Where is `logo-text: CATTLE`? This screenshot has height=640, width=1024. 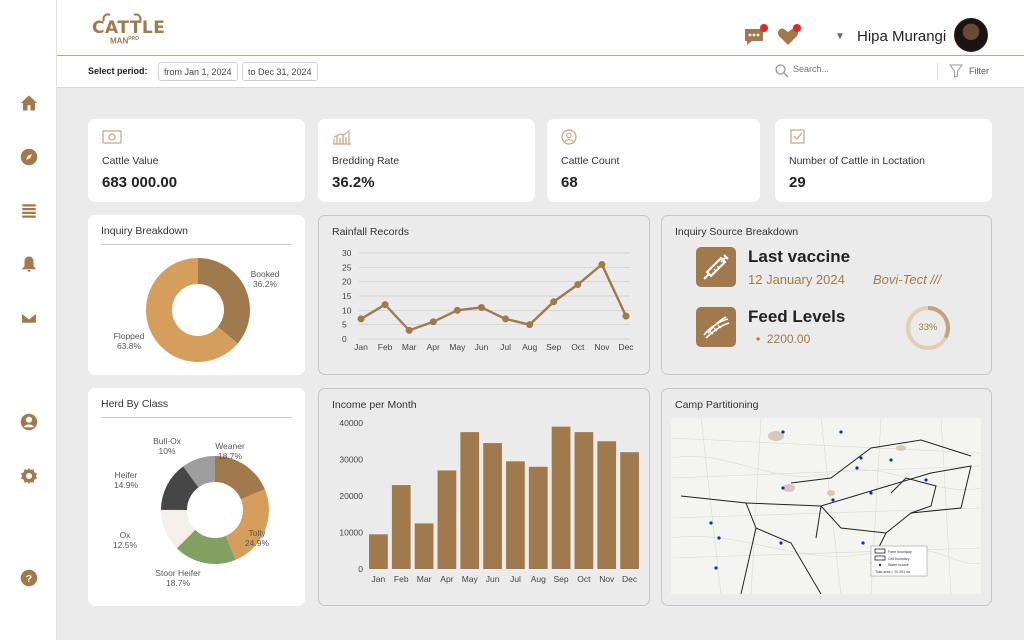
logo-text: CATTLE is located at coordinates (129, 28).